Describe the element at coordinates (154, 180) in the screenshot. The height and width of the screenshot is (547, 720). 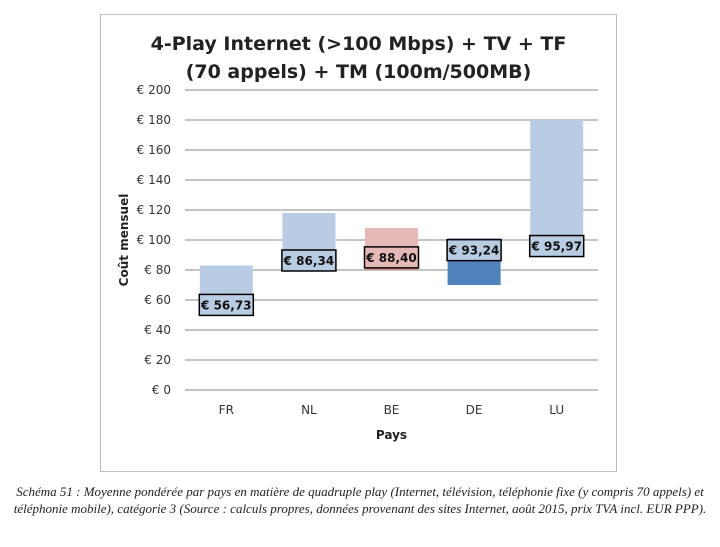
I see `y-tick-label: € 140` at that location.